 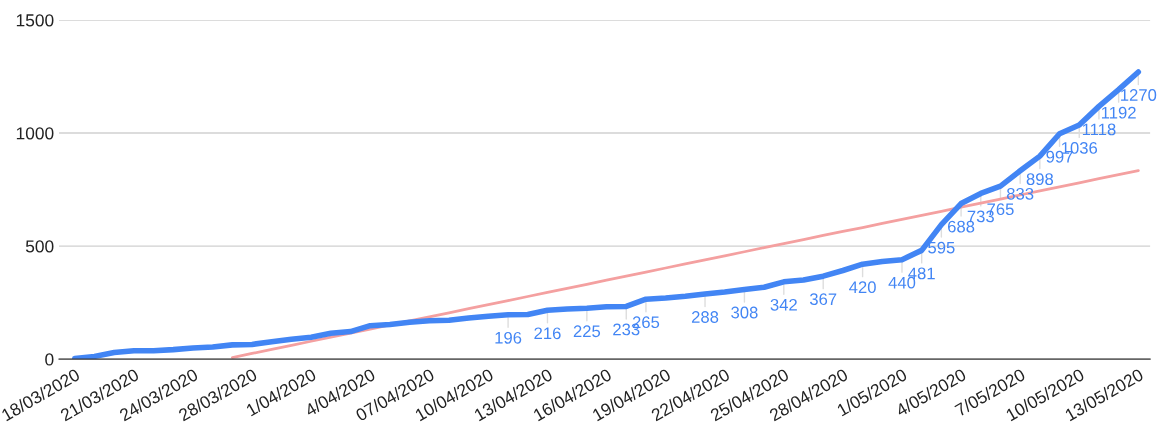 I want to click on data-label: 1270, so click(x=1139, y=95).